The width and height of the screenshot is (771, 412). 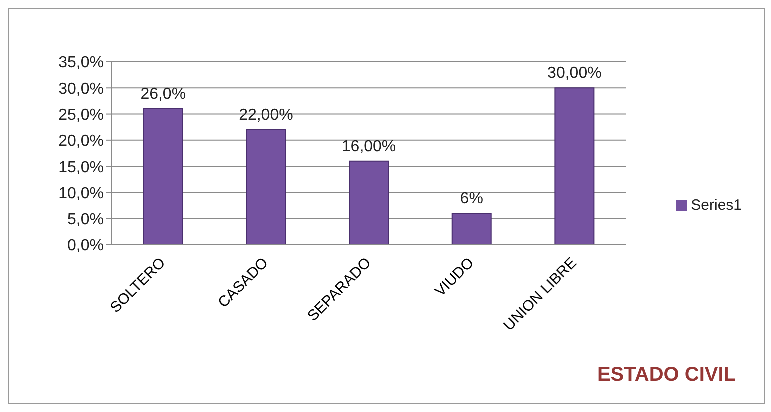 I want to click on y-tick-label: 0,0%, so click(x=86, y=246).